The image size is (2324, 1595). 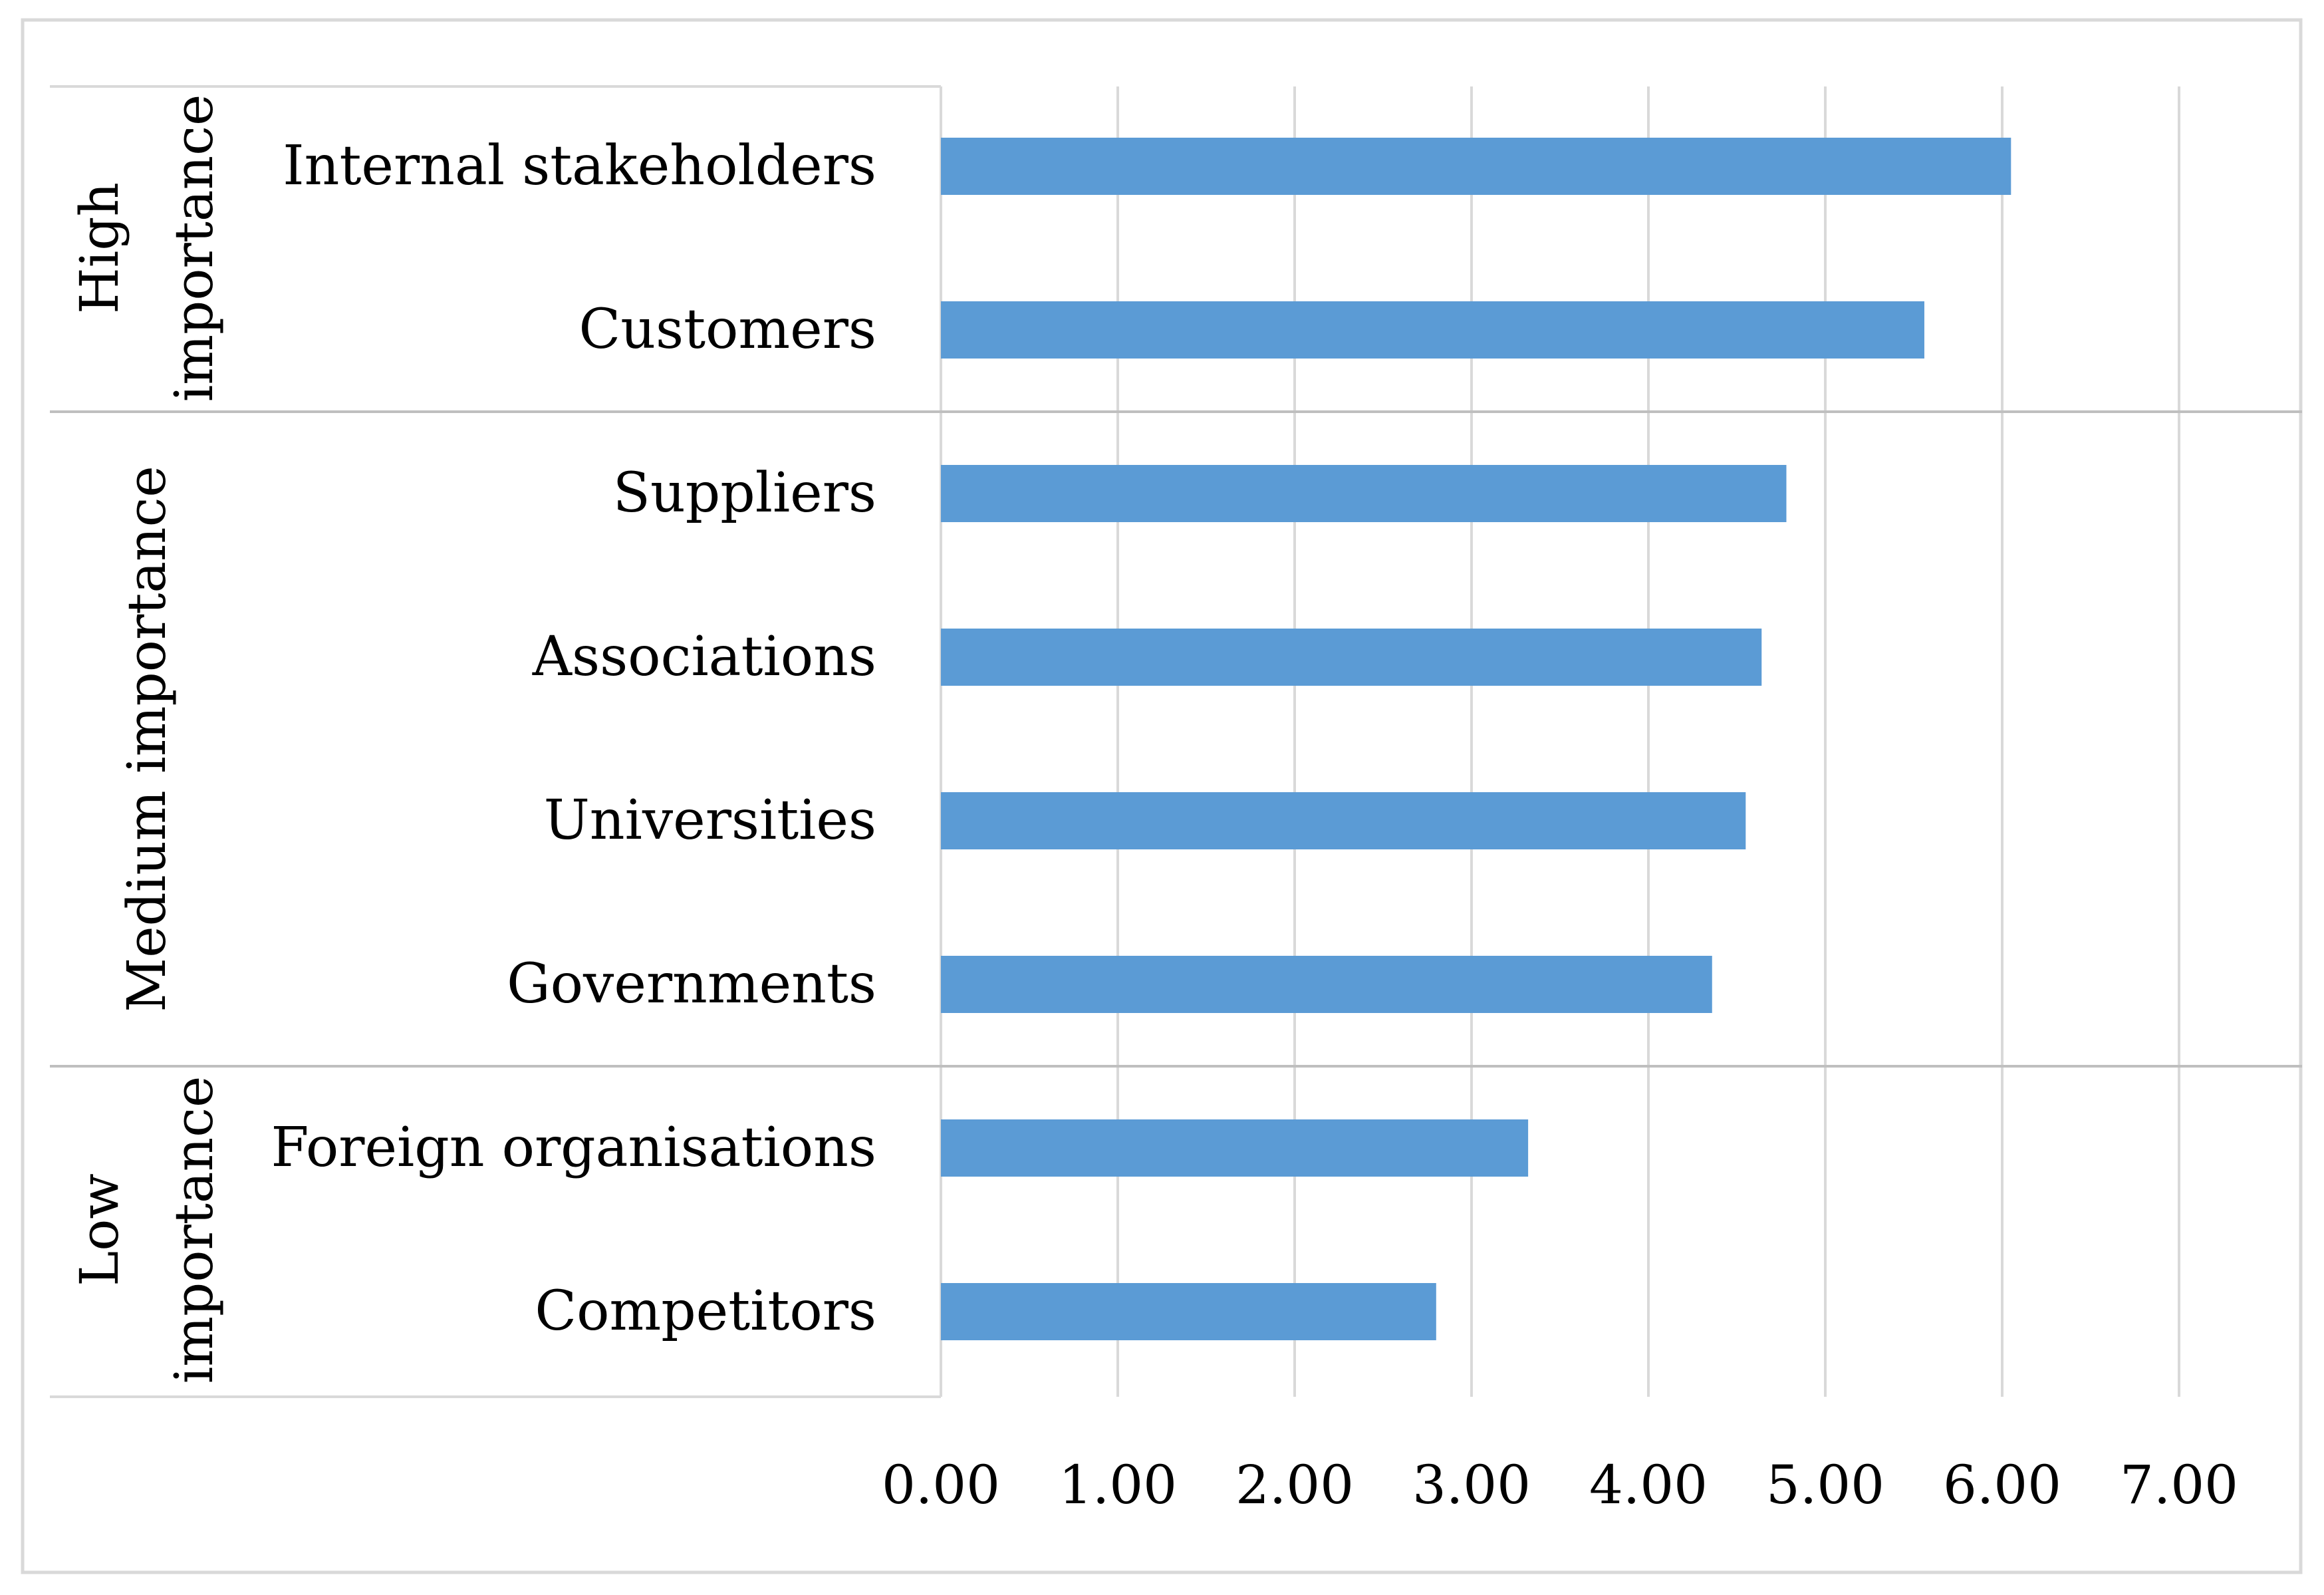 I want to click on x-tick-label: 5.00, so click(x=1825, y=1485).